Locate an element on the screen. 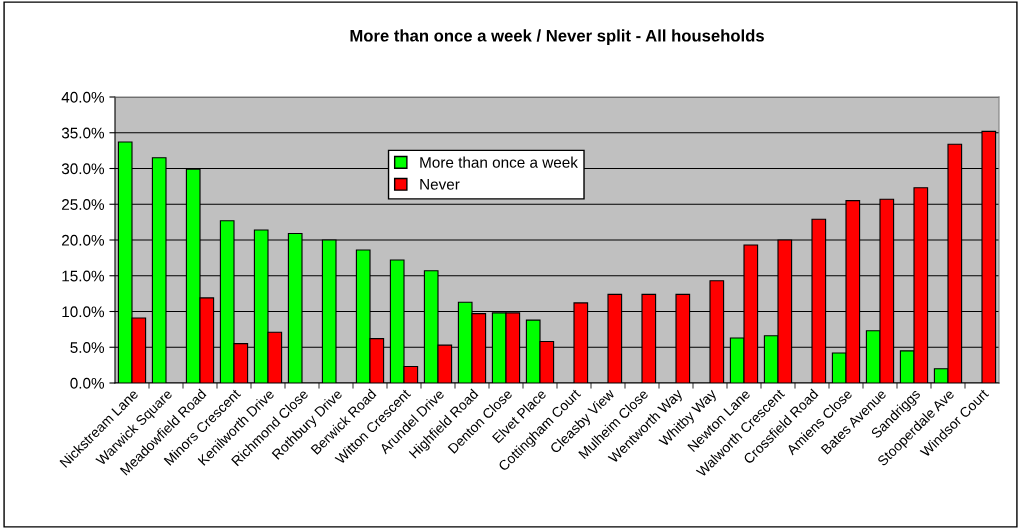 Image resolution: width=1021 pixels, height=529 pixels. y-tick-label: 20.0% is located at coordinates (83, 240).